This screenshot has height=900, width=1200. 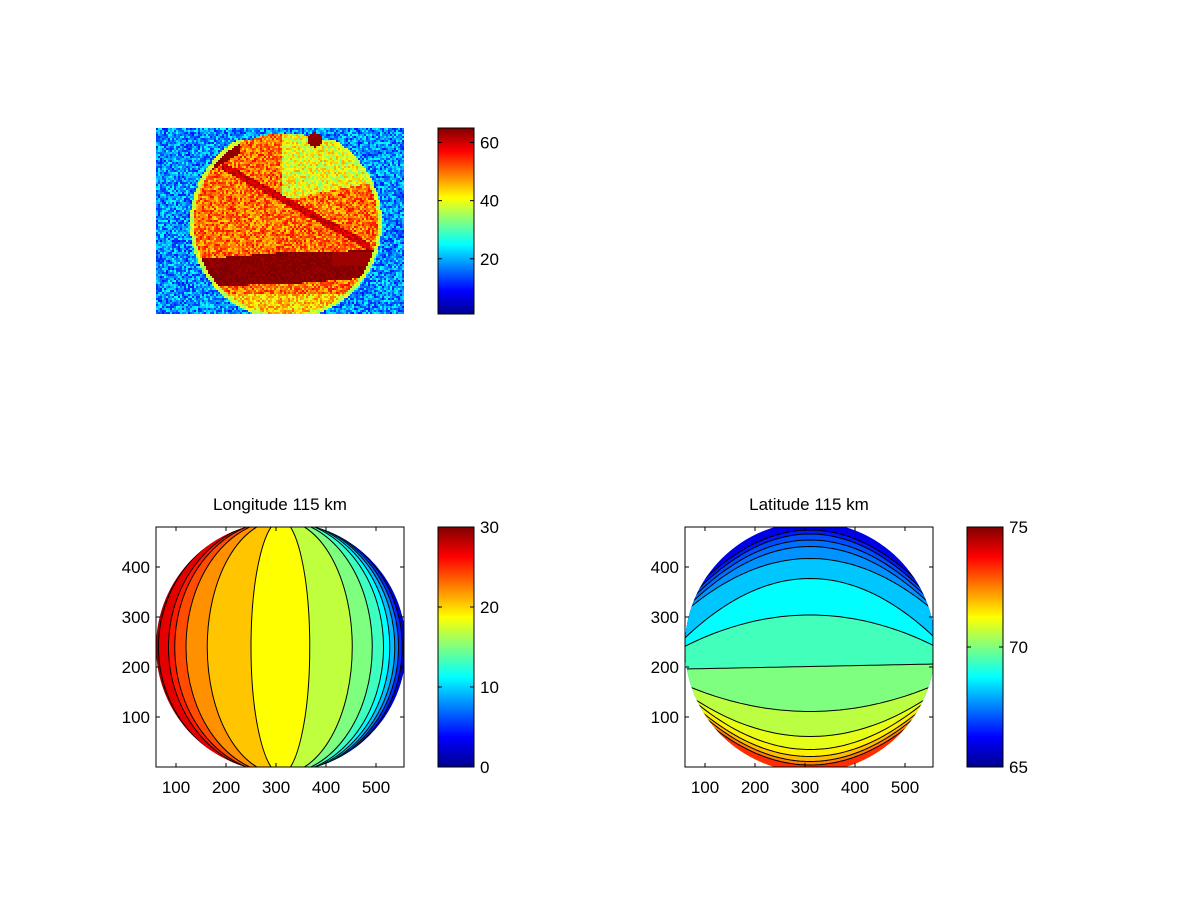 I want to click on latitude-colorbar-gradient, so click(x=985, y=647).